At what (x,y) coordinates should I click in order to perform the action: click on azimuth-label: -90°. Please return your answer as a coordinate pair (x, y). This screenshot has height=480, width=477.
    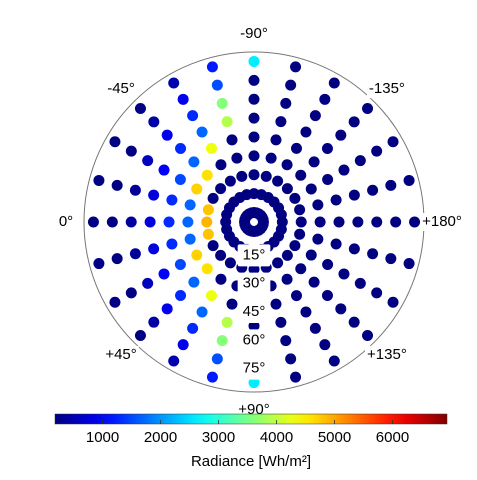
    Looking at the image, I should click on (254, 33).